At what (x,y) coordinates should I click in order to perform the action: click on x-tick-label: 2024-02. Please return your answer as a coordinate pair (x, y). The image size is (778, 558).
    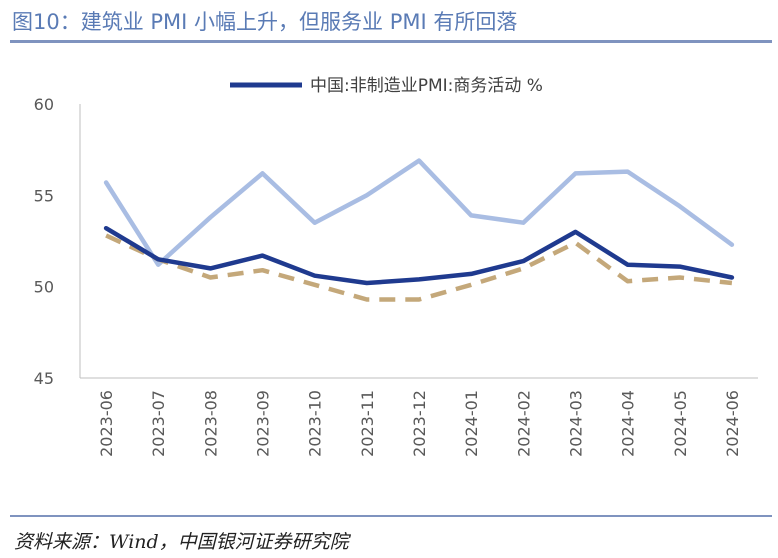
    Looking at the image, I should click on (523, 423).